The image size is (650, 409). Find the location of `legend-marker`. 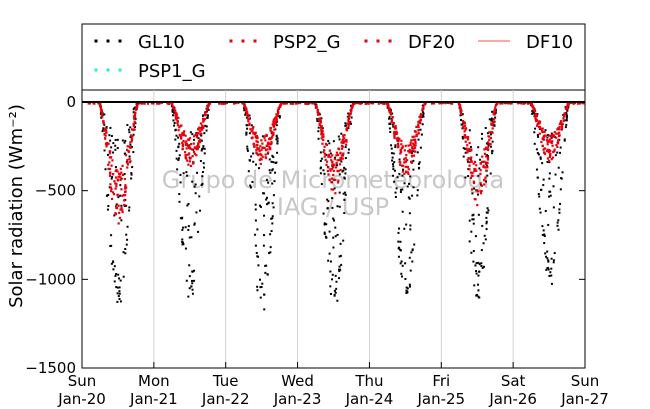

legend-marker is located at coordinates (390, 41).